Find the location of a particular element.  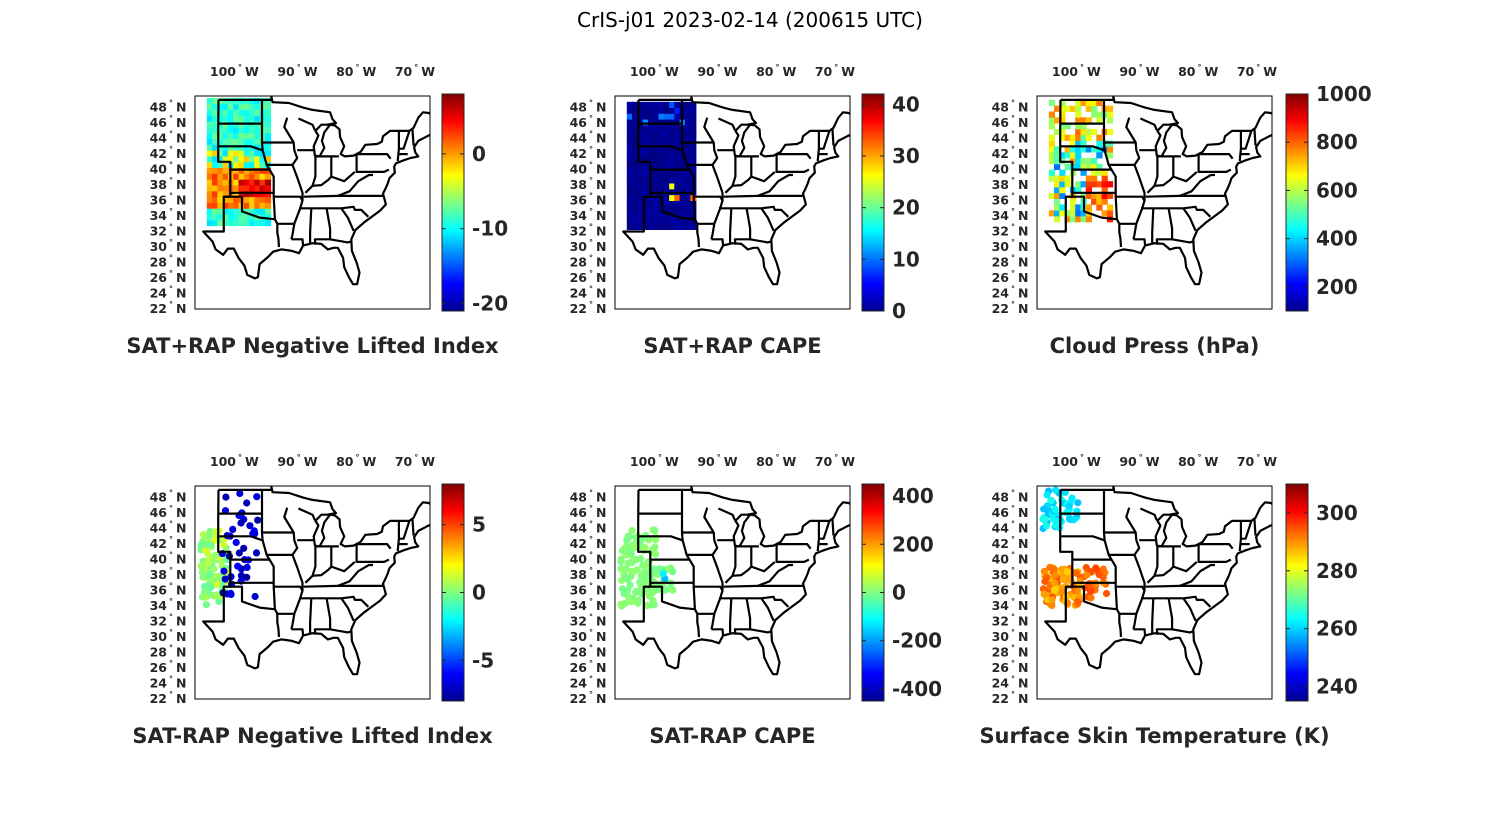

lon-tick-label: 80 is located at coordinates (345, 71).